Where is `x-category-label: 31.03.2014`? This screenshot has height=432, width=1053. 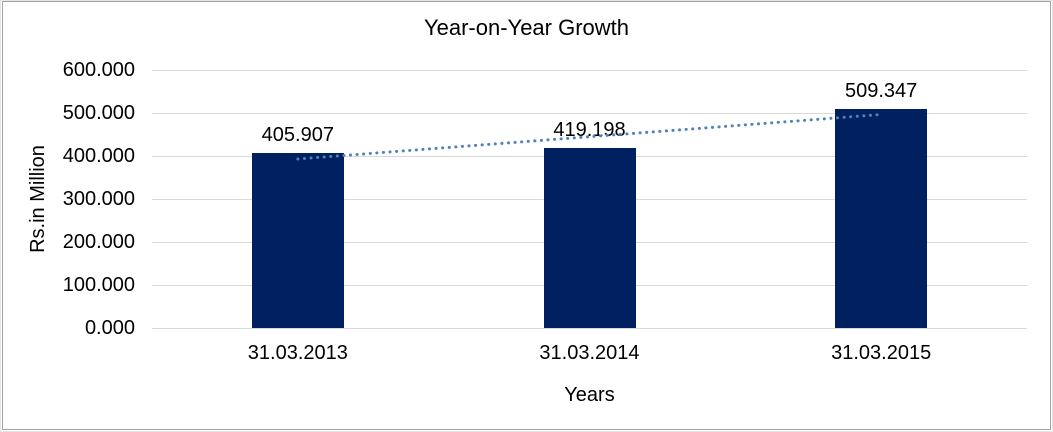 x-category-label: 31.03.2014 is located at coordinates (589, 353).